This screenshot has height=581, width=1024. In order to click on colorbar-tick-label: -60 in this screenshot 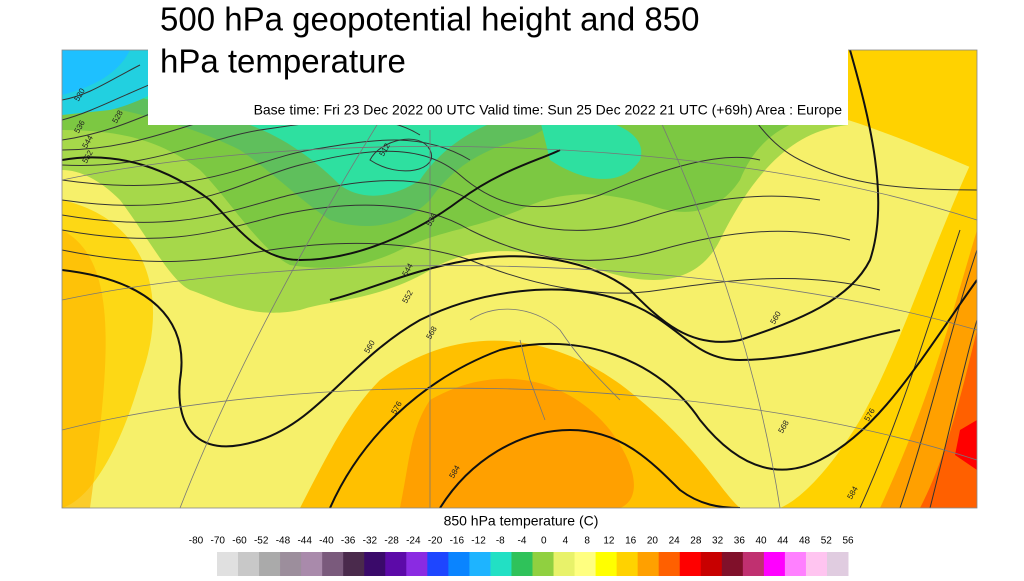, I will do `click(239, 541)`.